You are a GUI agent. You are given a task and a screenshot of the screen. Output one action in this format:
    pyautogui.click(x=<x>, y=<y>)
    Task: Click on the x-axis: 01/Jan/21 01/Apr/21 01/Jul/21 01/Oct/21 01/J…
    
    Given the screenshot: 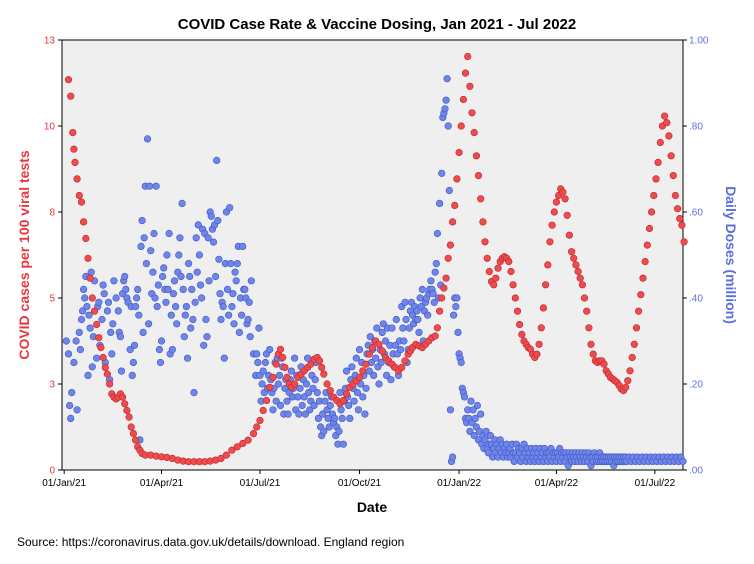 What is the action you would take?
    pyautogui.click(x=359, y=479)
    